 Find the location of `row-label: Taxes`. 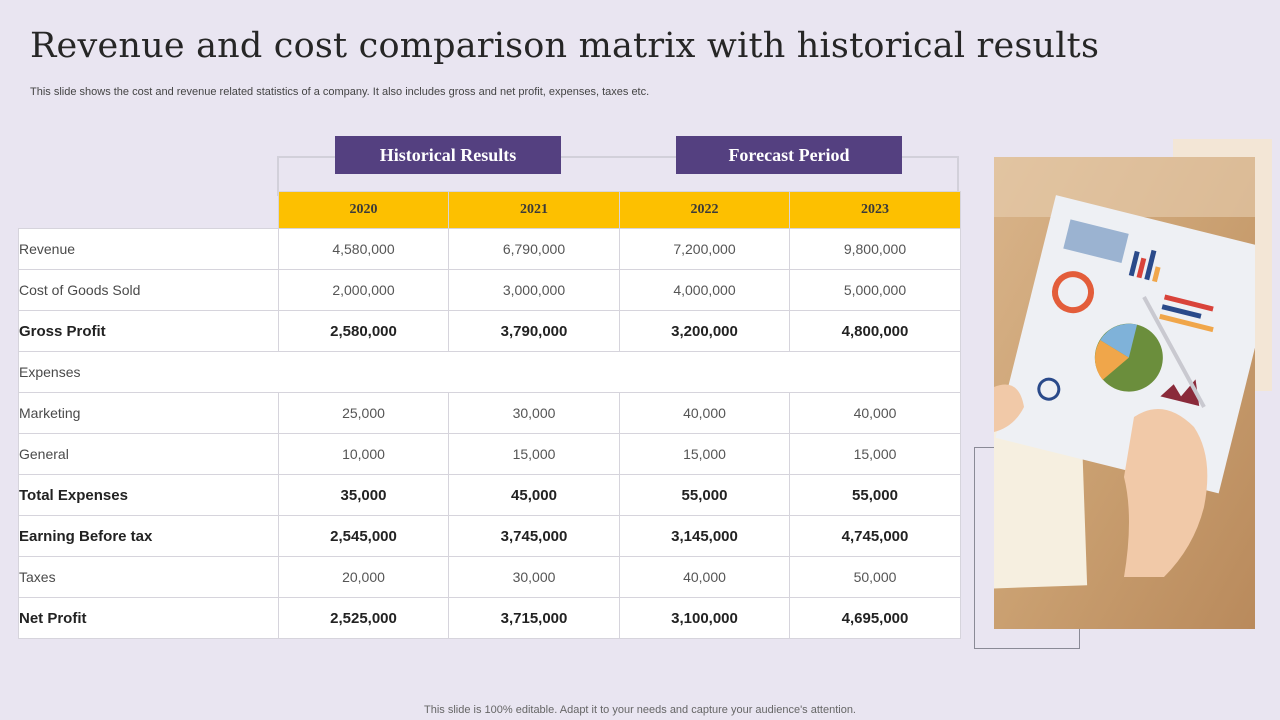

row-label: Taxes is located at coordinates (148, 577).